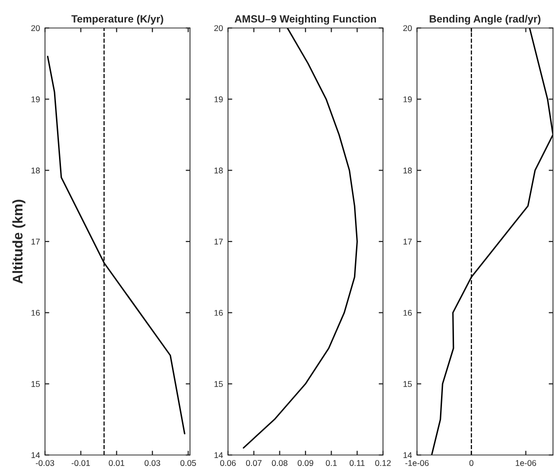  Describe the element at coordinates (526, 463) in the screenshot. I see `x-tick-label: 1e-06` at that location.